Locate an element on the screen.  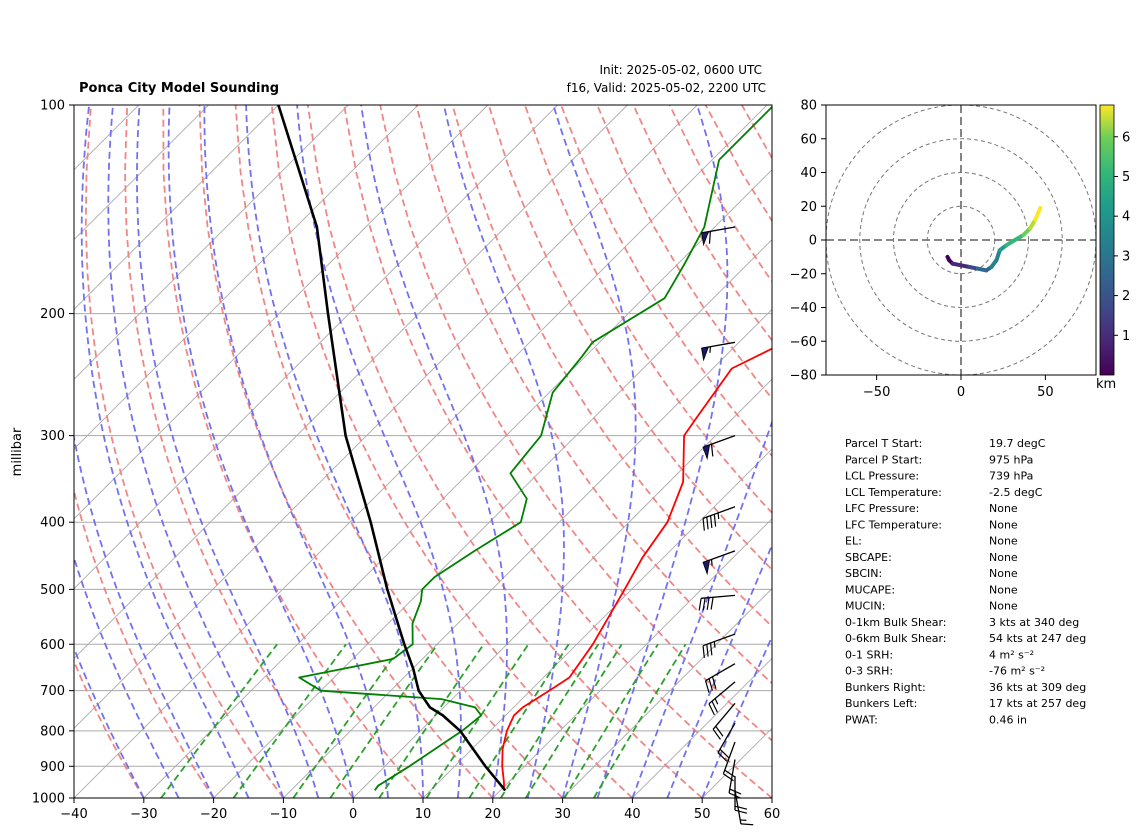
x-tick-label: 20 is located at coordinates (493, 814).